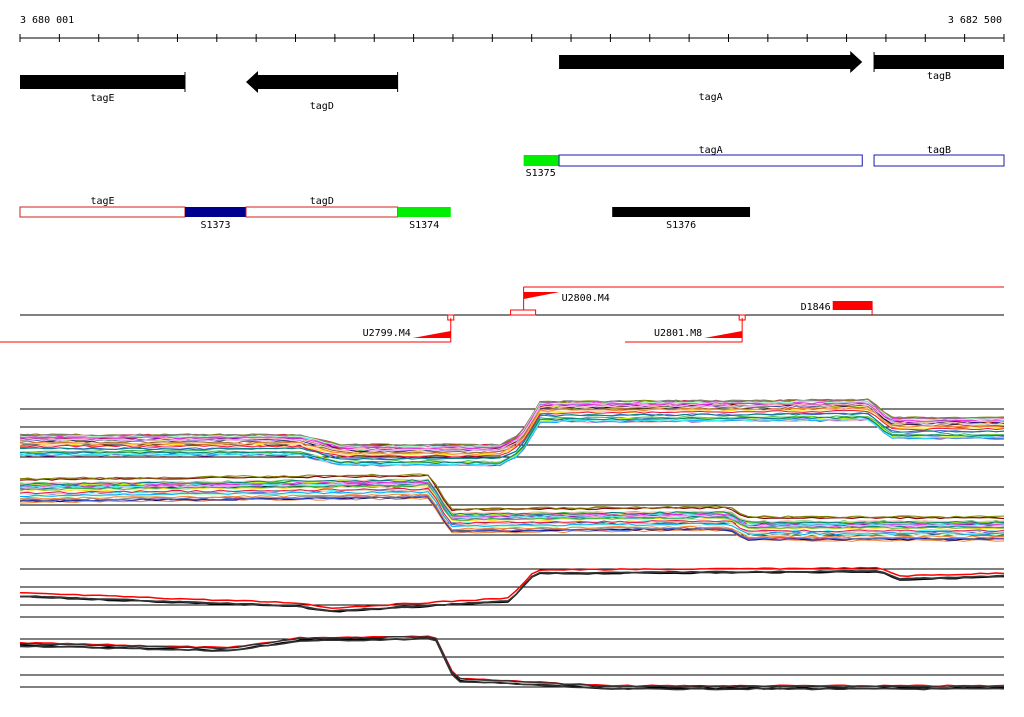 The image size is (1024, 717). What do you see at coordinates (541, 160) in the screenshot?
I see `segment-S1375` at bounding box center [541, 160].